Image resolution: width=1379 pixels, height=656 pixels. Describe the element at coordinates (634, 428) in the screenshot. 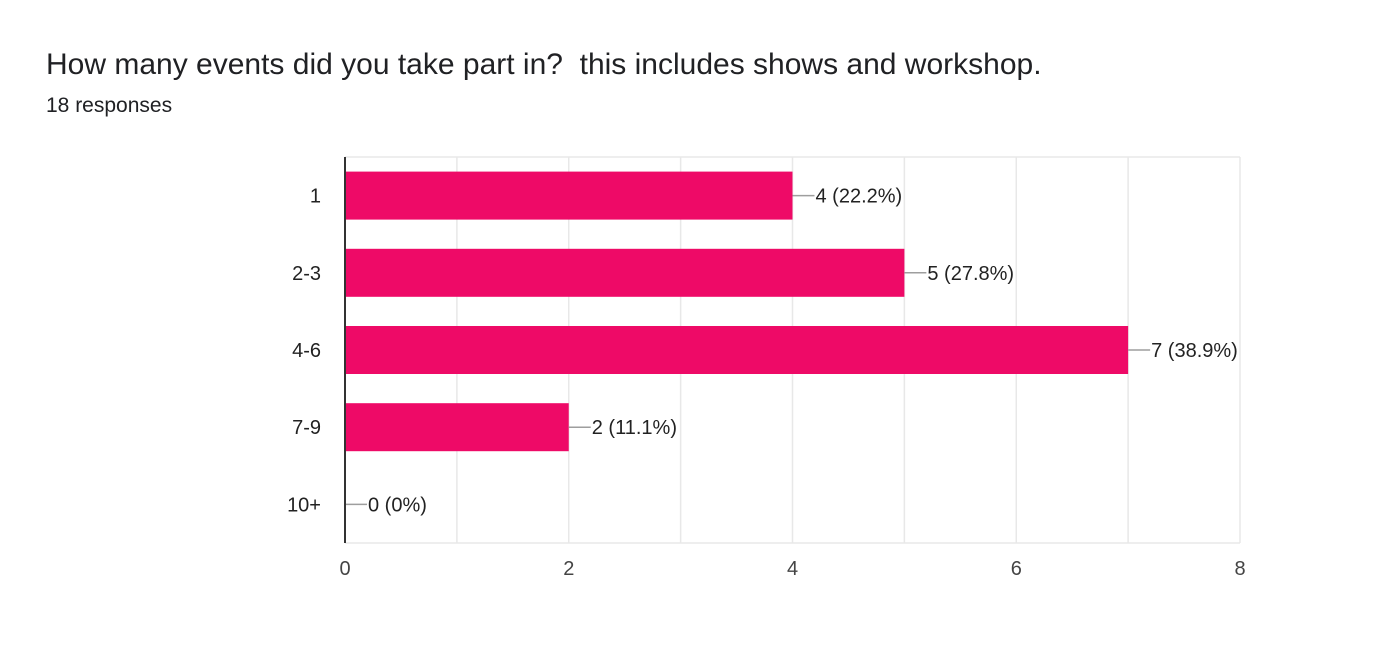

I see `data-label-7-9: 2 (11.1%)` at that location.